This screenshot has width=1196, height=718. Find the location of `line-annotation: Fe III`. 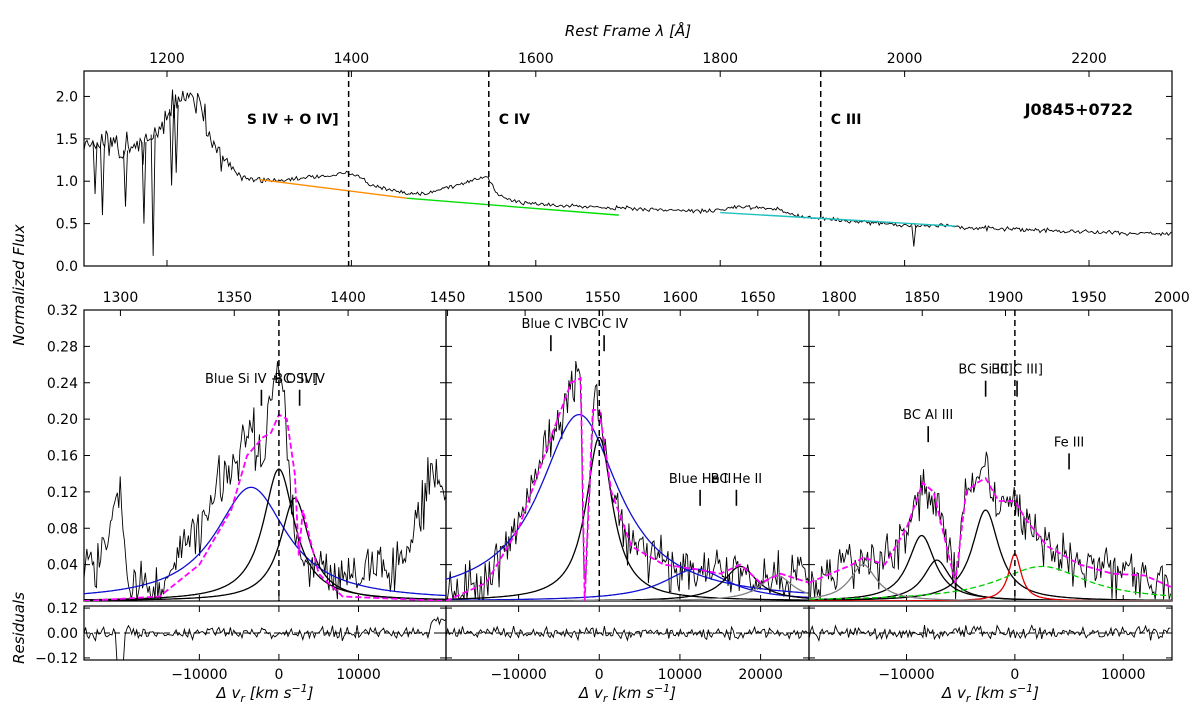

line-annotation: Fe III is located at coordinates (1069, 442).